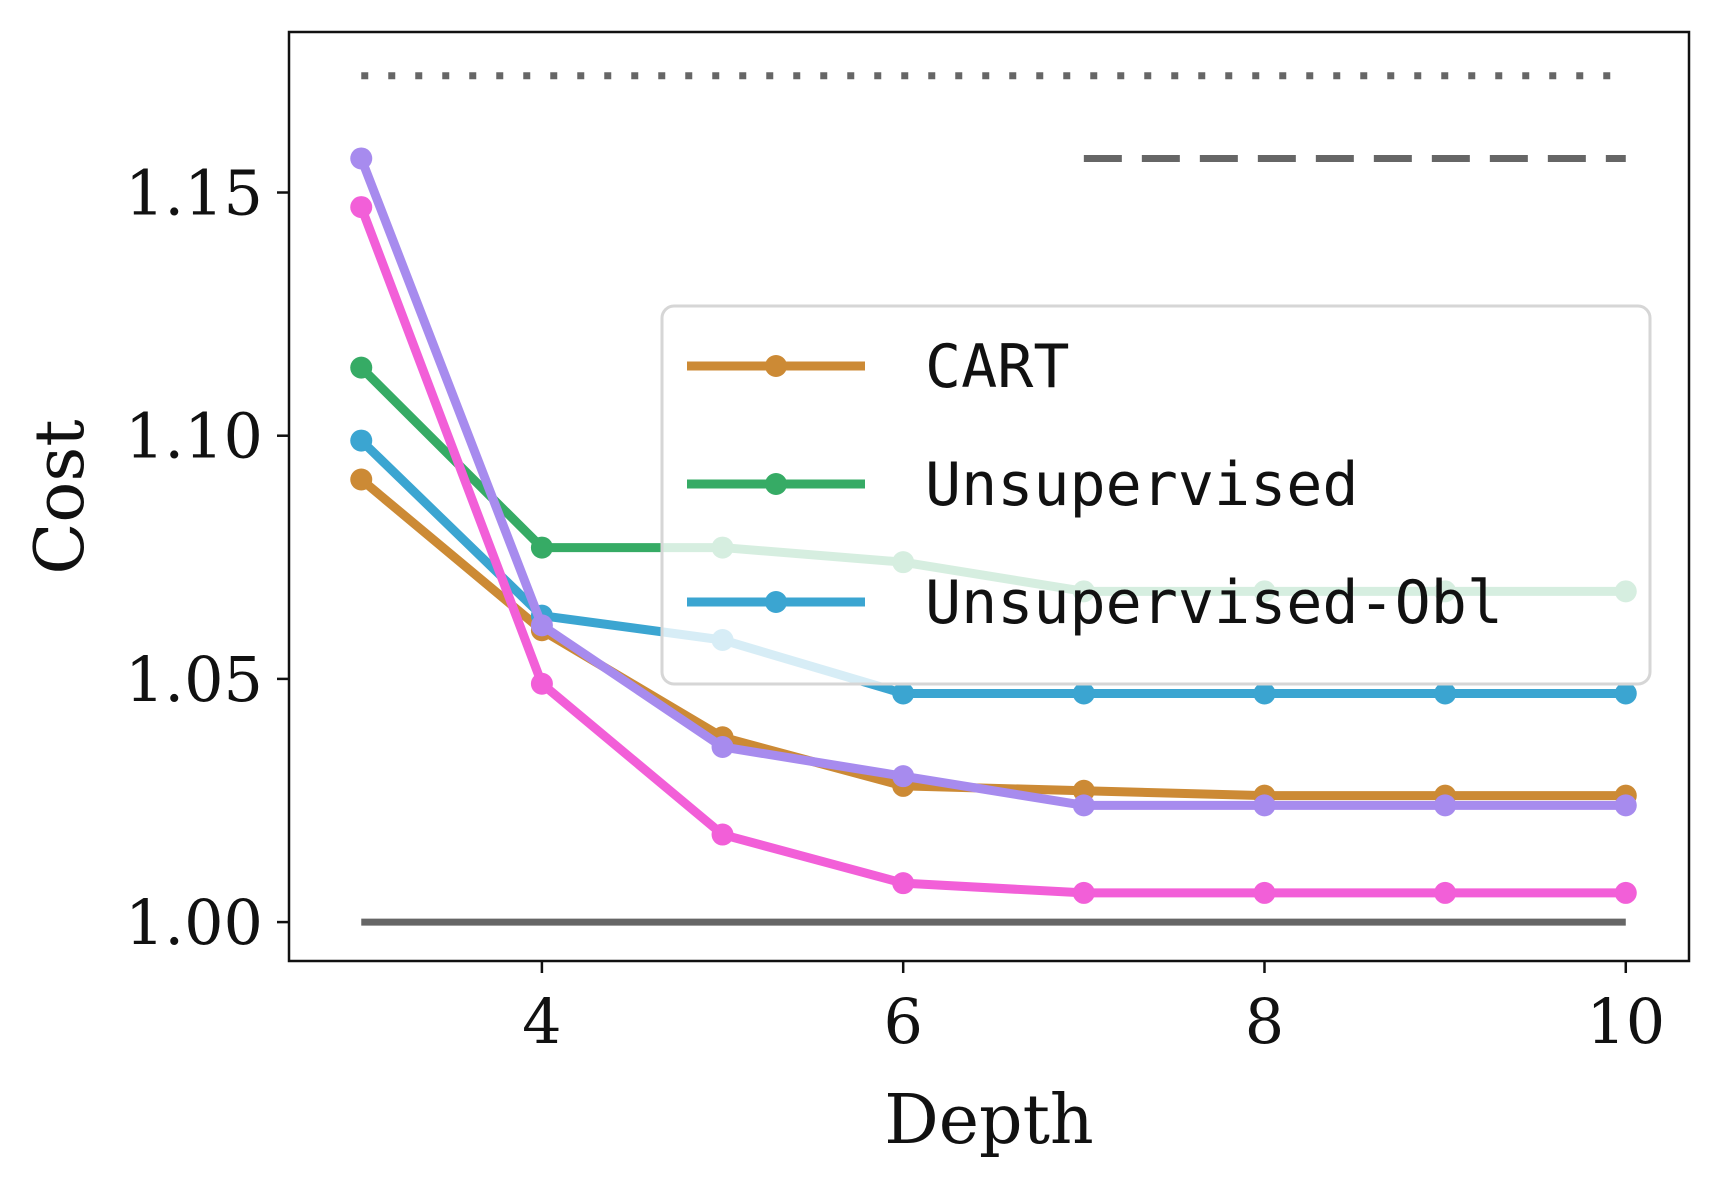 The width and height of the screenshot is (1711, 1177). What do you see at coordinates (541, 1021) in the screenshot?
I see `x-tick-label: 4` at bounding box center [541, 1021].